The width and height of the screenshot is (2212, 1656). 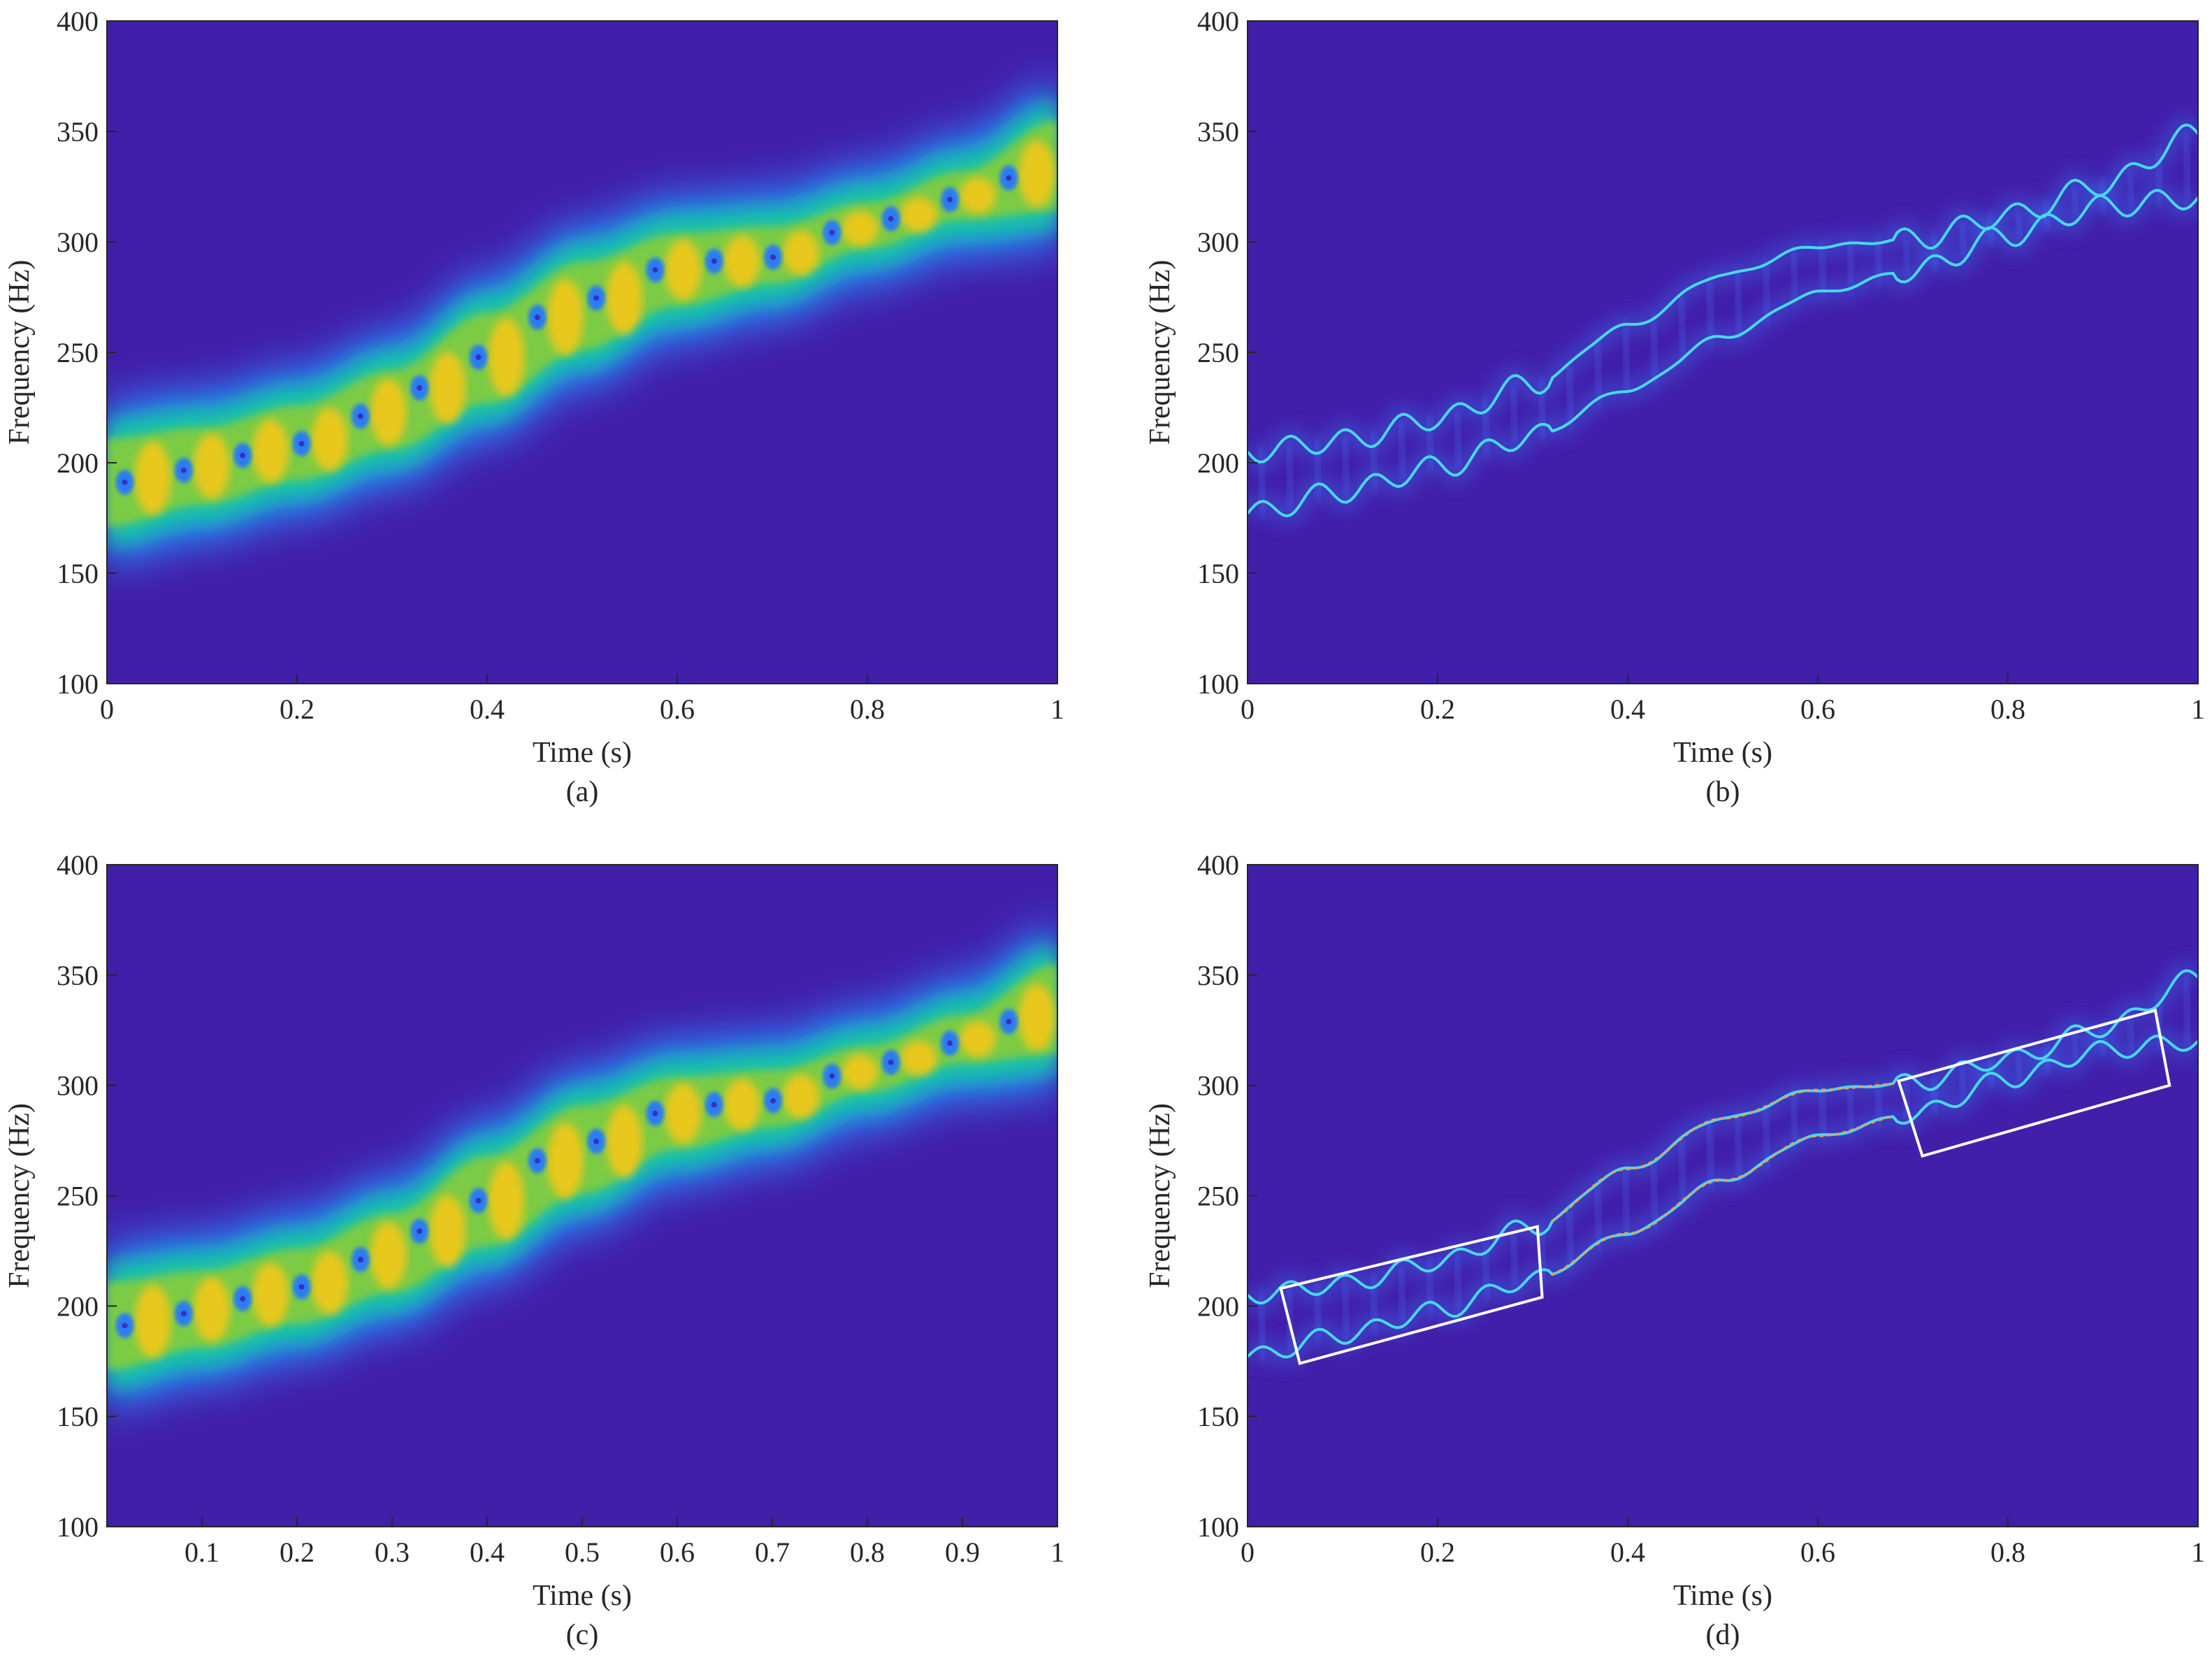 I want to click on panel-caption: (c), so click(x=582, y=1635).